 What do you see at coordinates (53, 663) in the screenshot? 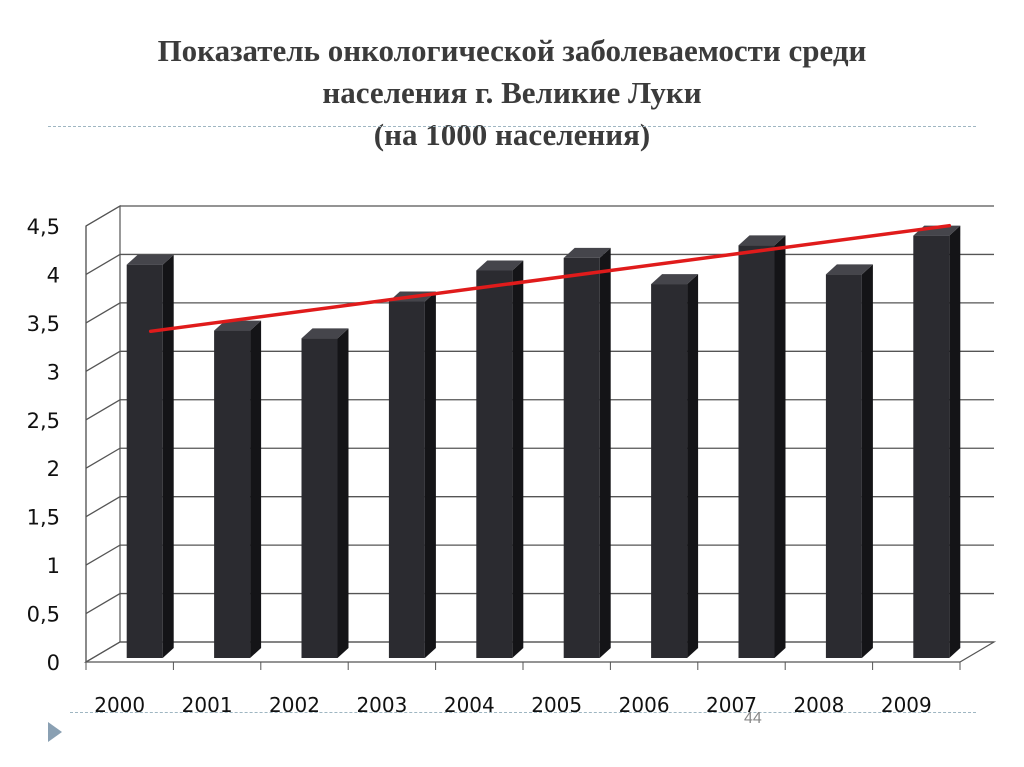
I see `y-tick-label: 0` at bounding box center [53, 663].